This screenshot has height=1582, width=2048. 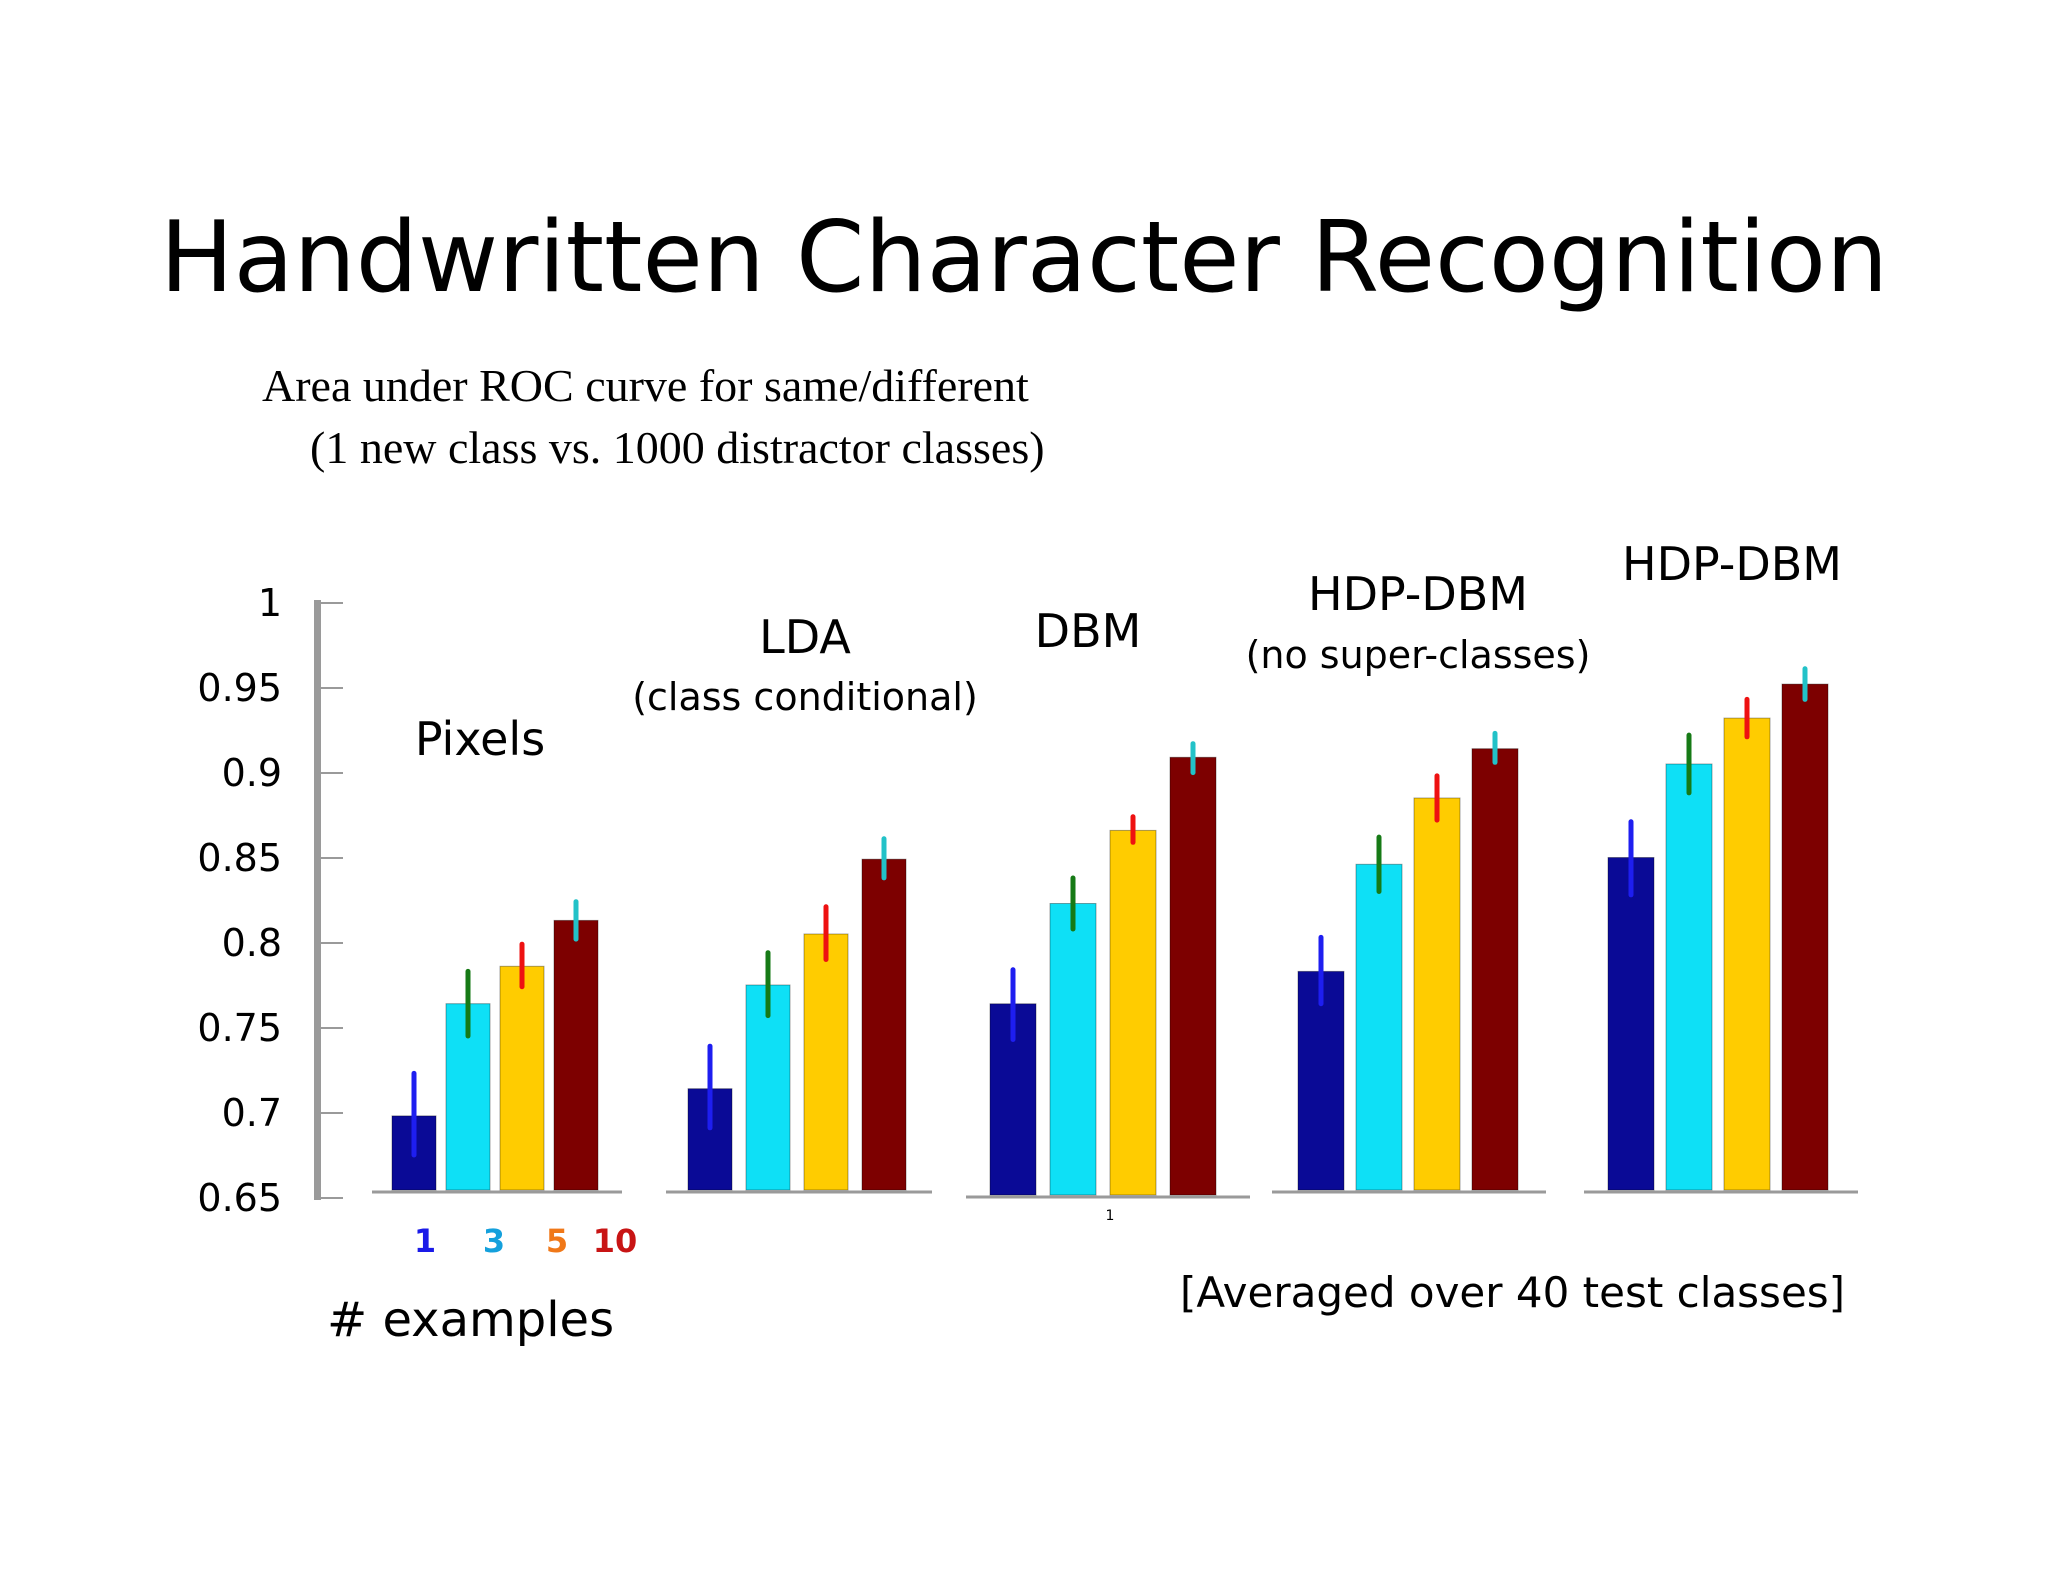 What do you see at coordinates (252, 1113) in the screenshot?
I see `y-tick-label: 0.7` at bounding box center [252, 1113].